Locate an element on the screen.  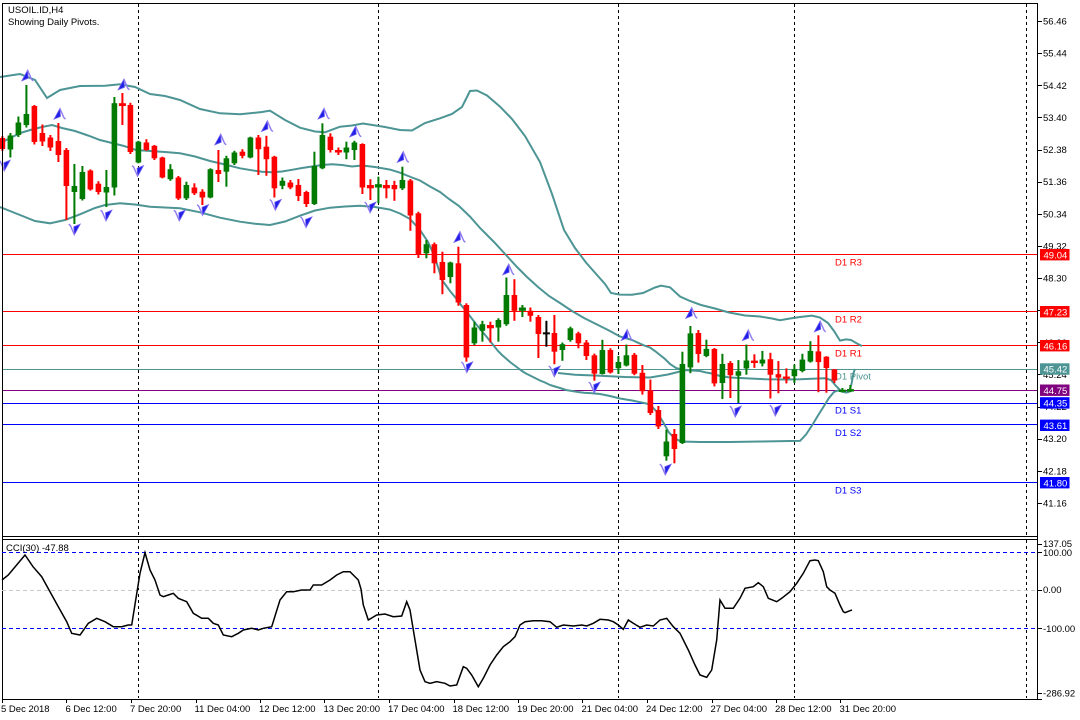
svg-text: 49.04 is located at coordinates (1056, 255).